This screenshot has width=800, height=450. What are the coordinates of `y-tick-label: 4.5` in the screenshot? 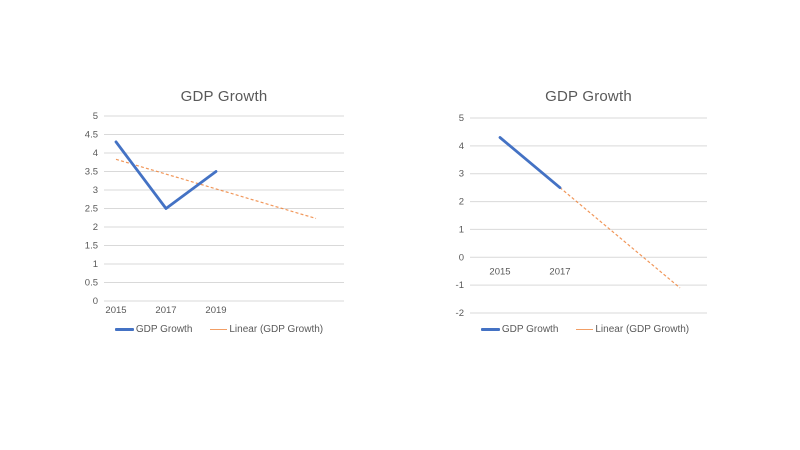 It's located at (91, 135).